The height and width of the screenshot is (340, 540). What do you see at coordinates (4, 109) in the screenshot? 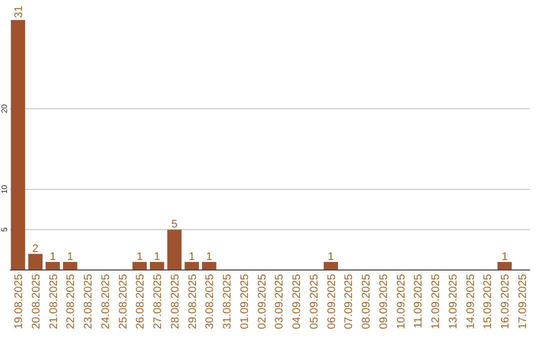
I see `y-tick-label: 20` at bounding box center [4, 109].